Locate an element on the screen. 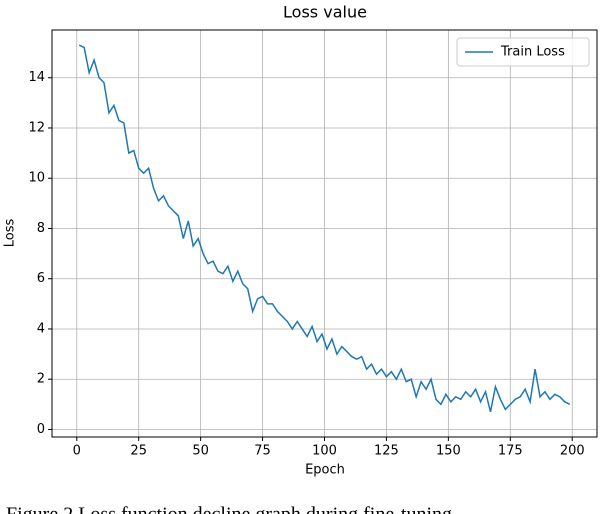 Image resolution: width=604 pixels, height=514 pixels. x-tick-label: 0 is located at coordinates (77, 451).